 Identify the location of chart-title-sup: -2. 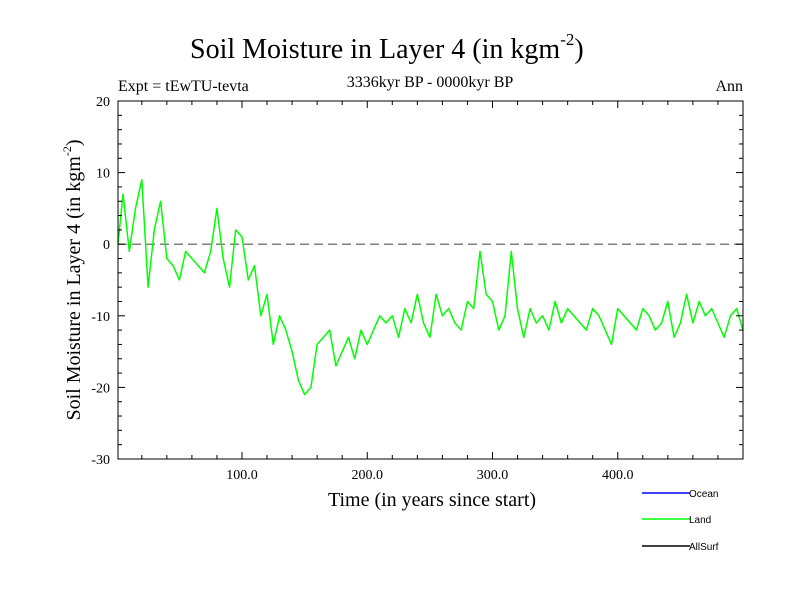
(567, 39).